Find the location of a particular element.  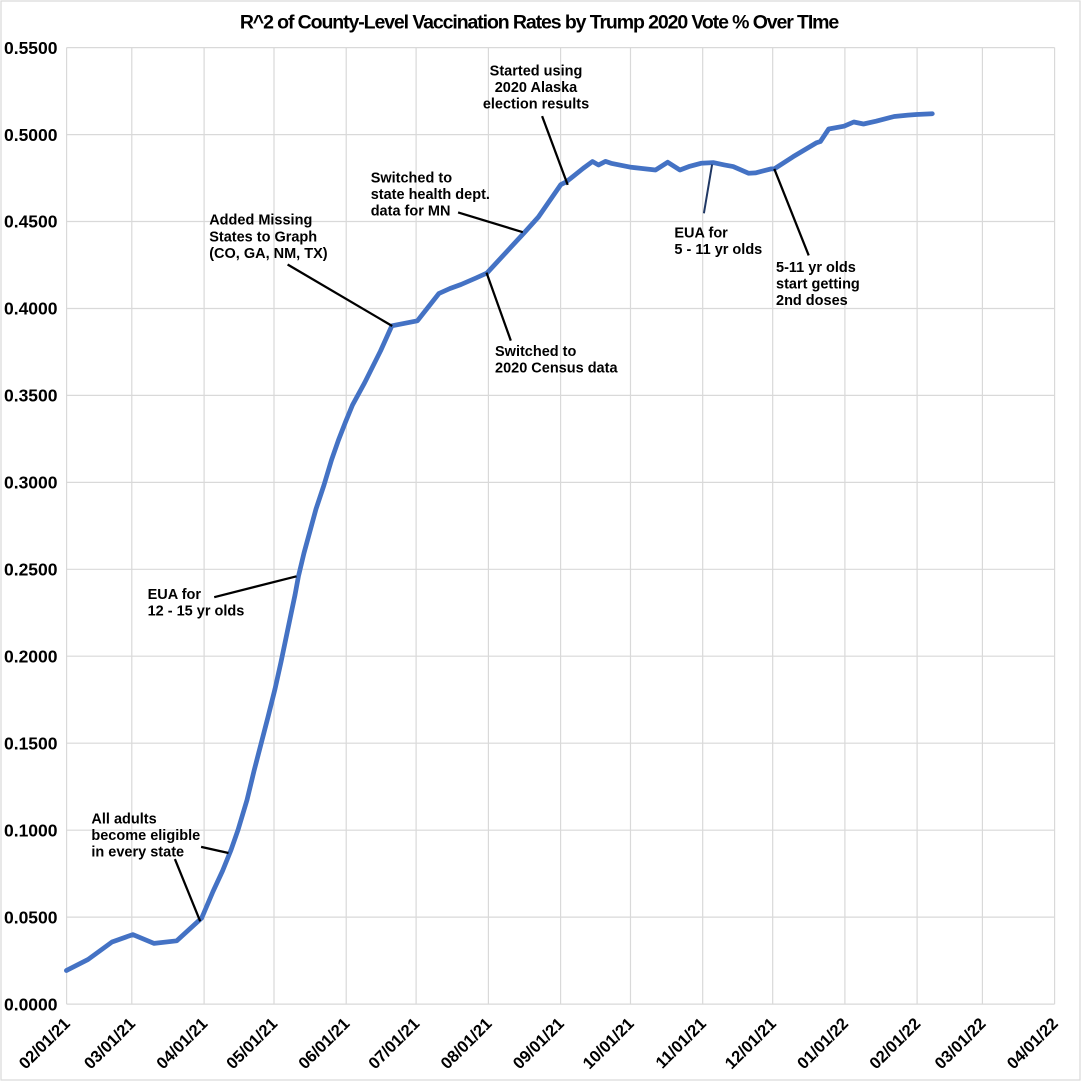

svg-text: become eligible is located at coordinates (145, 836).